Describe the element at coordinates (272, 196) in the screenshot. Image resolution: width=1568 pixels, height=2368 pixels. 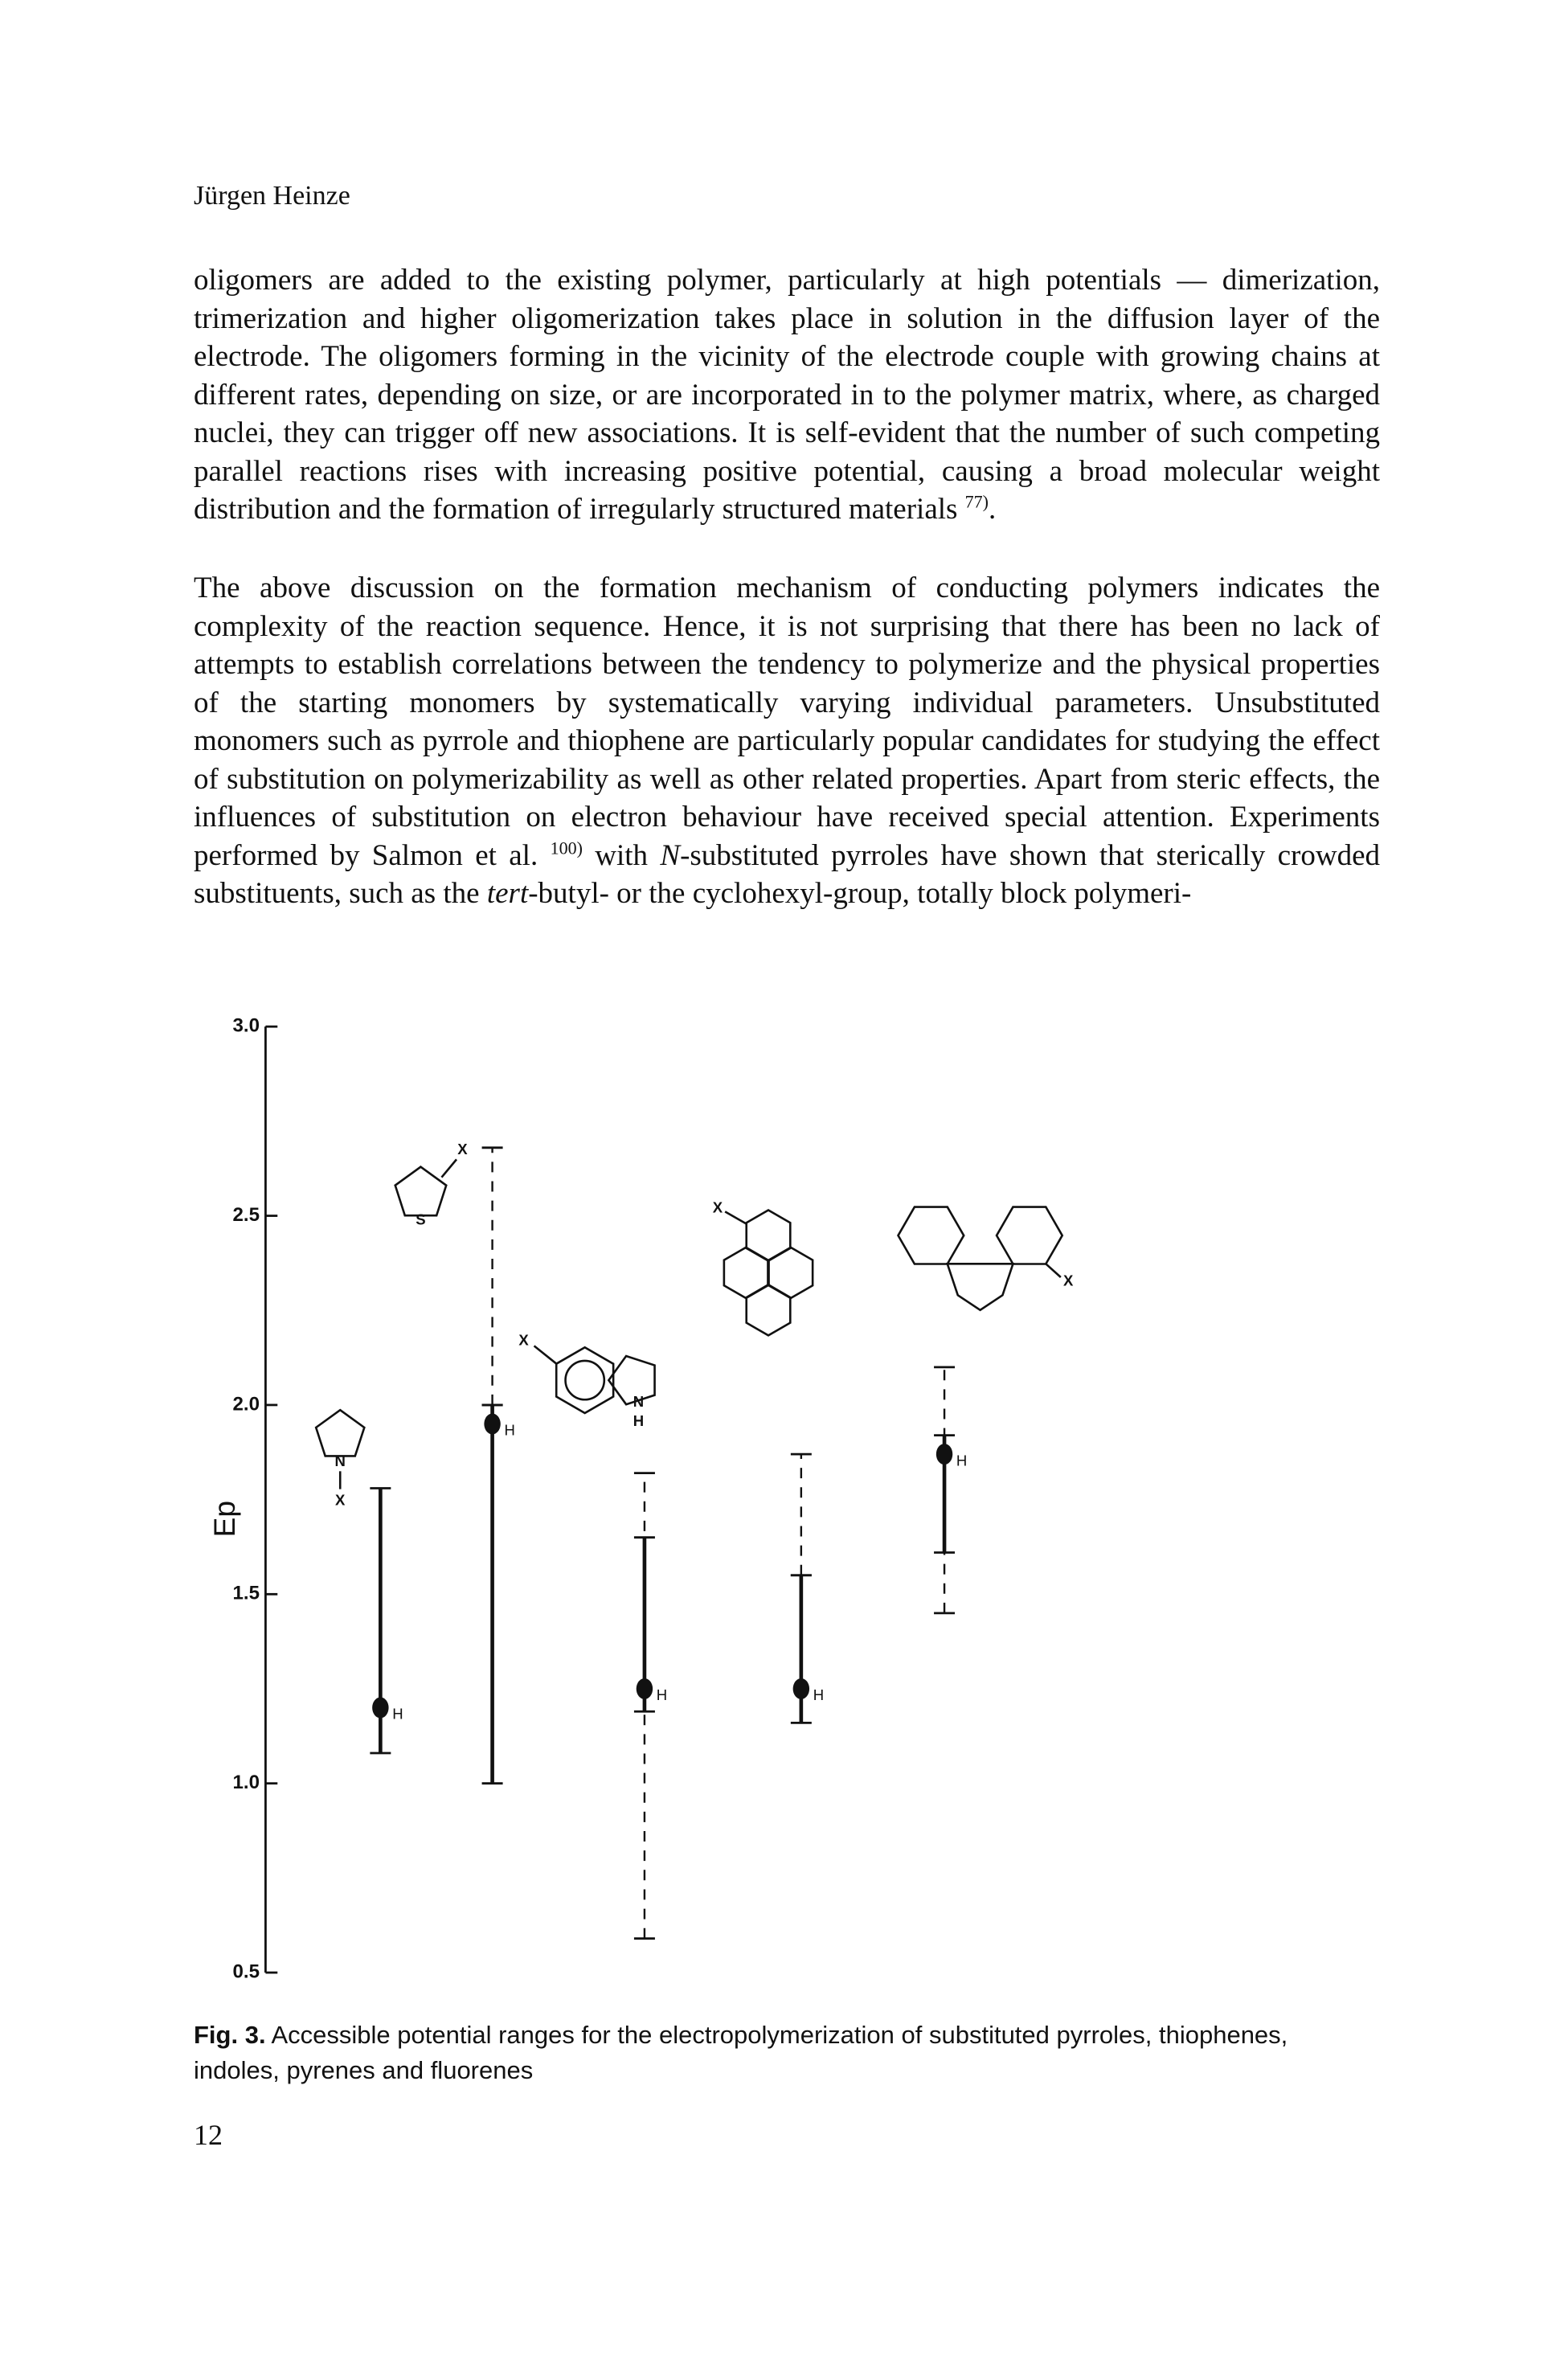
I see `running-header: Jürgen Heinze` at that location.